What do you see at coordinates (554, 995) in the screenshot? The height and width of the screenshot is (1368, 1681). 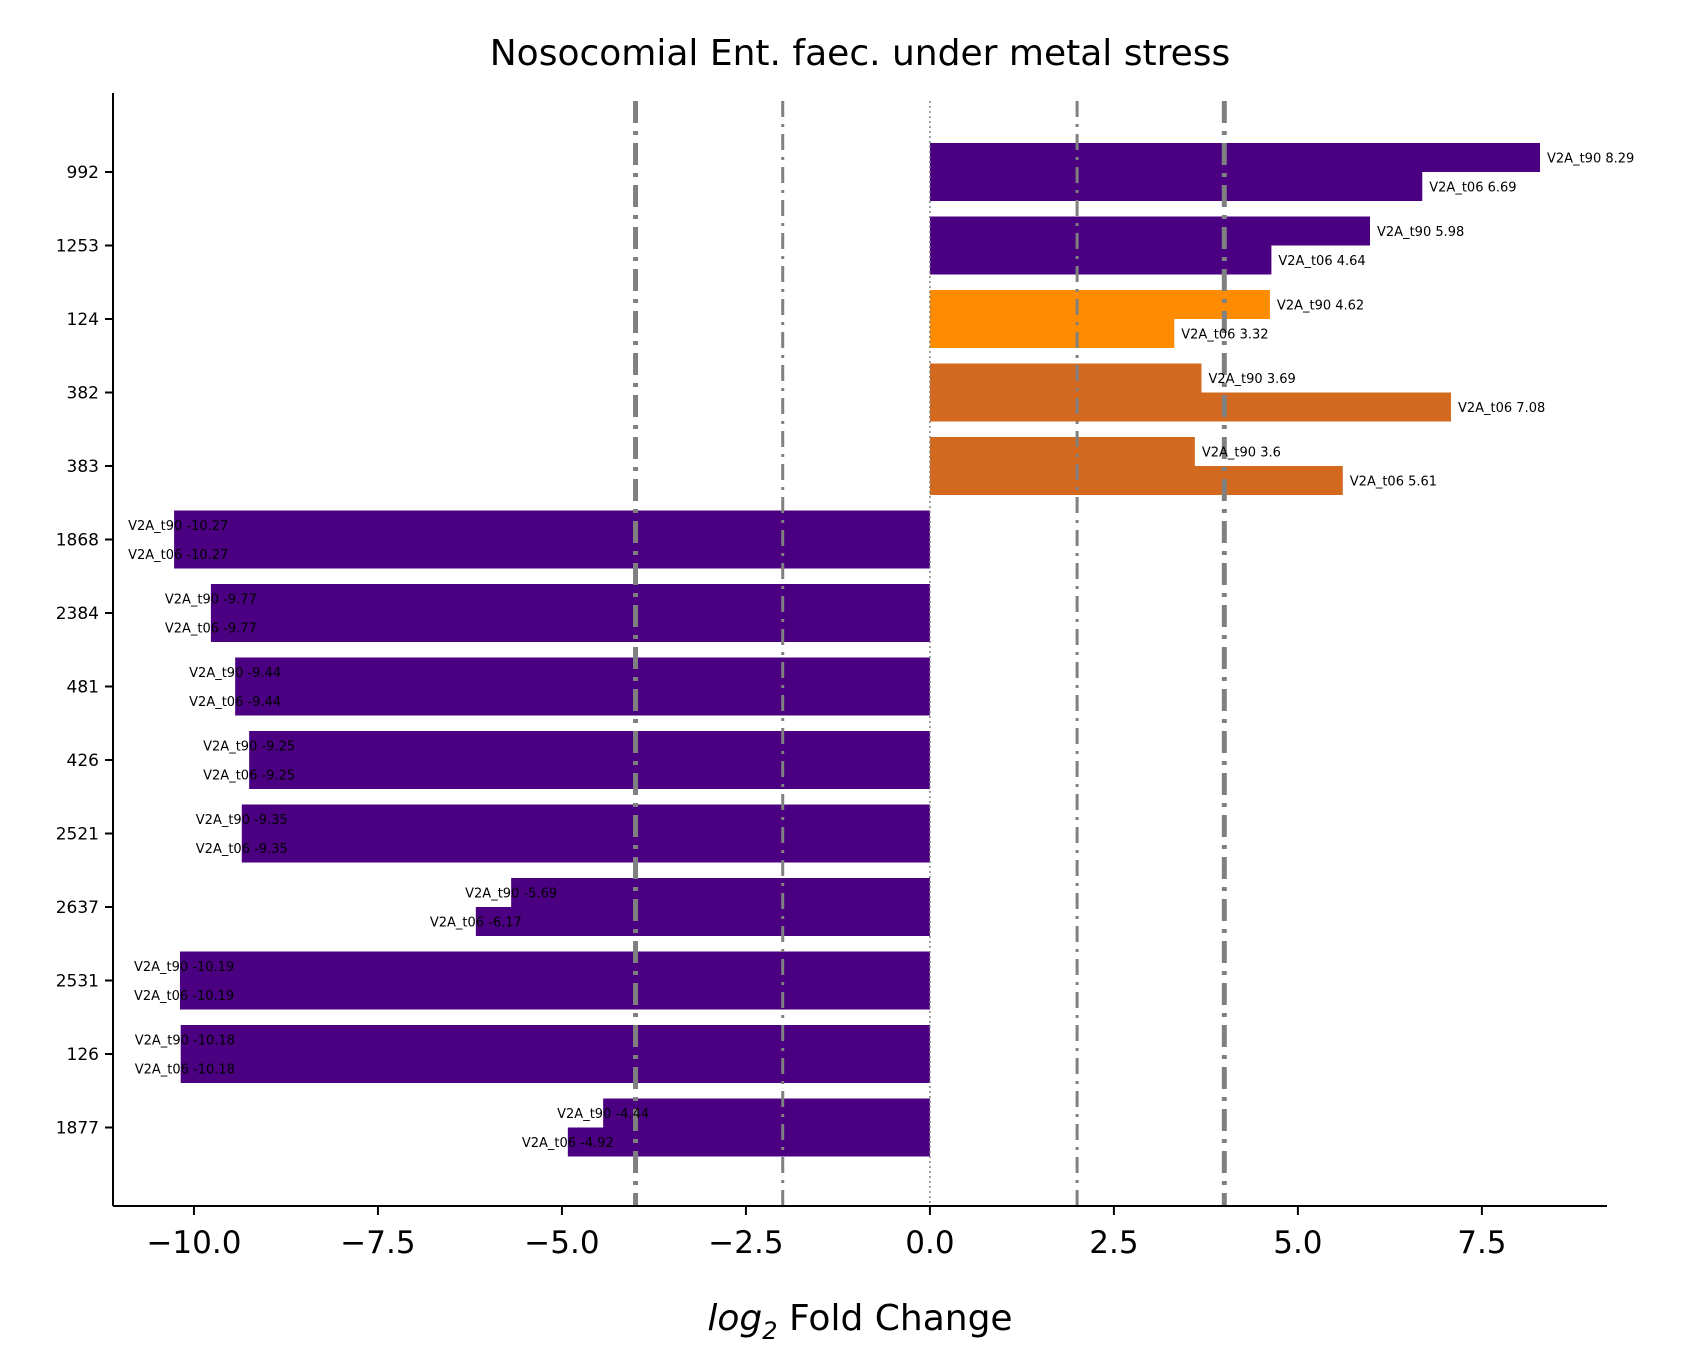 I see `bar-2531-V2A_t06` at bounding box center [554, 995].